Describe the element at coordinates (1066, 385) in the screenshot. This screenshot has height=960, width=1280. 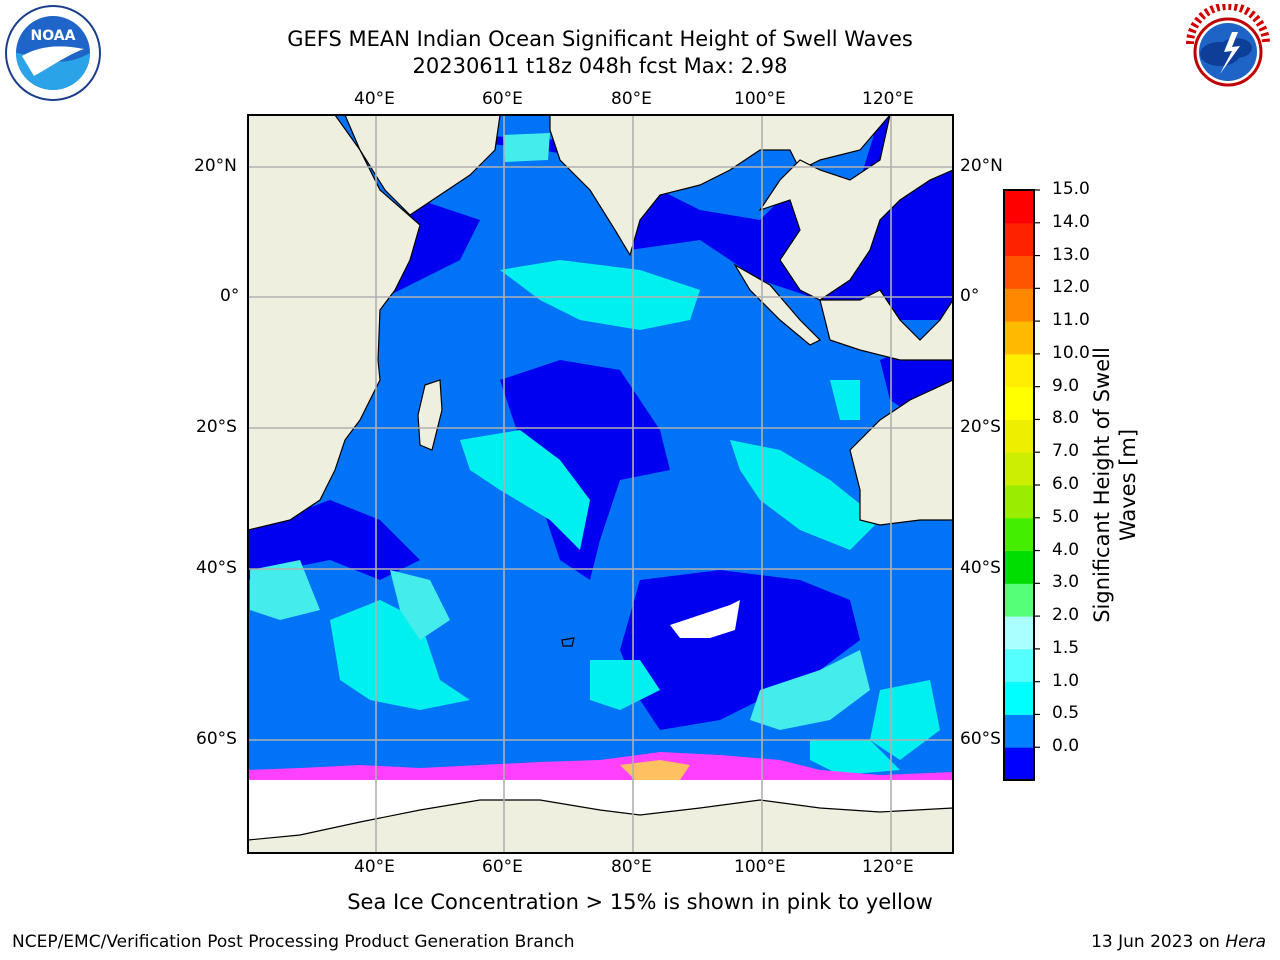
I see `colorbar-tick-label: 9.0` at that location.